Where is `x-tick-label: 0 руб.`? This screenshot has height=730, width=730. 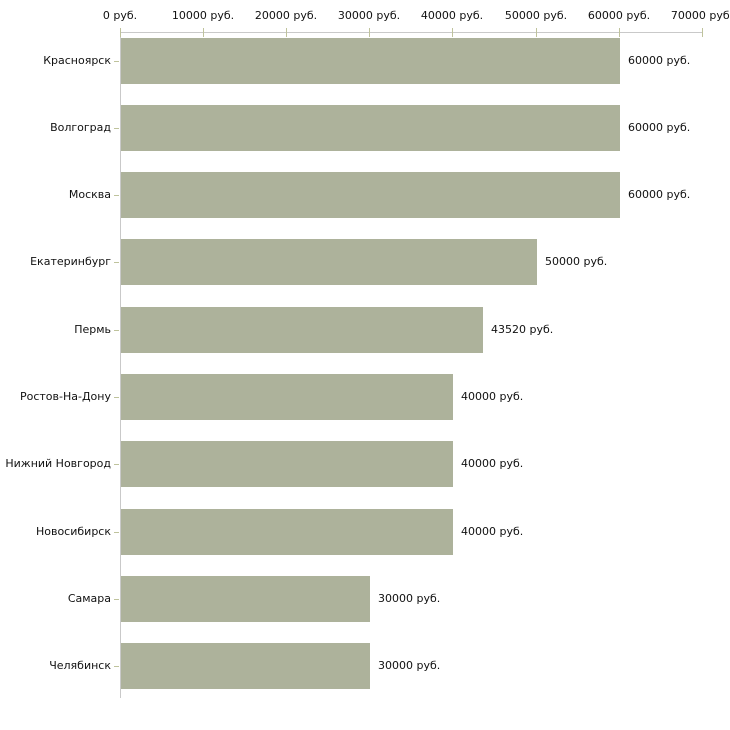
x-tick-label: 0 руб. is located at coordinates (120, 15).